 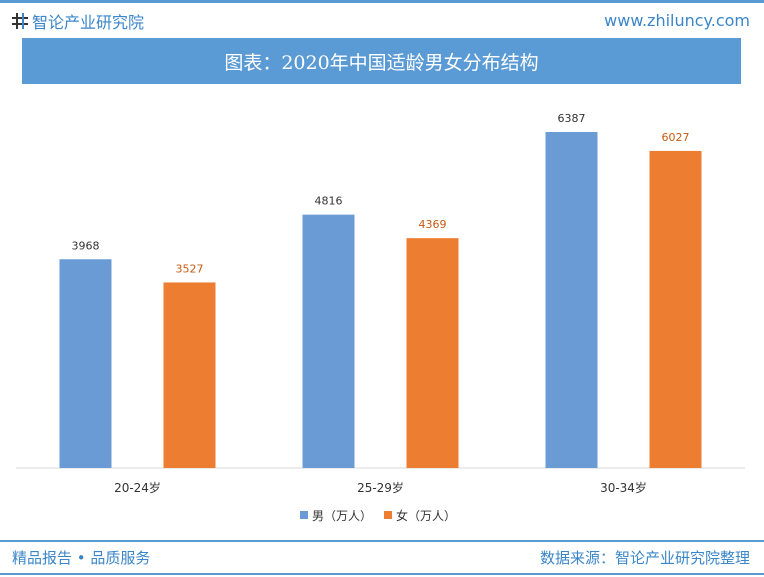 I want to click on brand-logo: 智论产业研究院, so click(x=77, y=21).